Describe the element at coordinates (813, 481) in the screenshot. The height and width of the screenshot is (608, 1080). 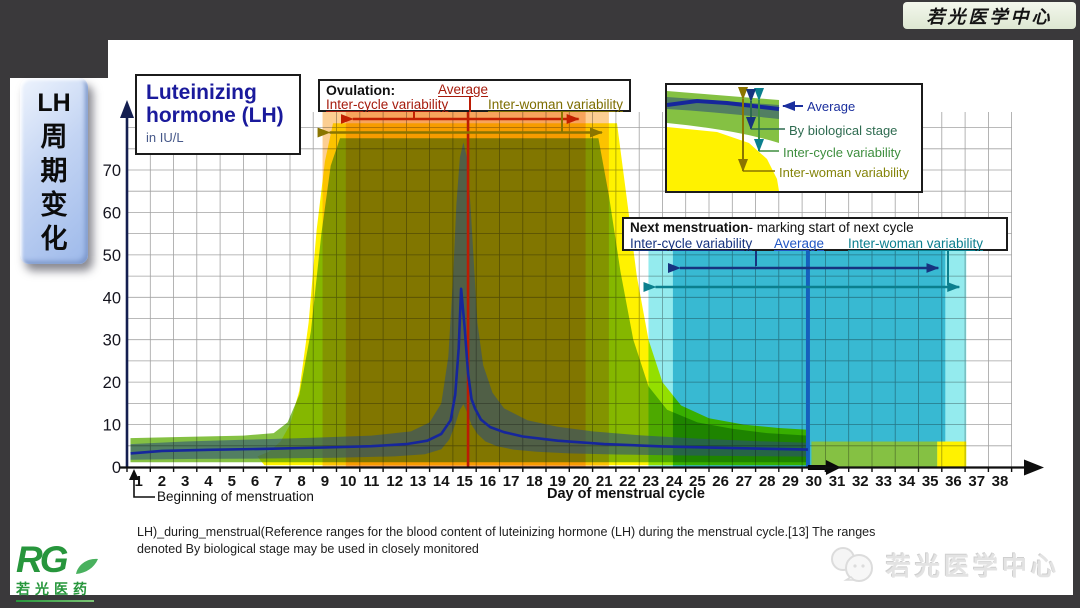
I see `x-tick-label: 30` at that location.